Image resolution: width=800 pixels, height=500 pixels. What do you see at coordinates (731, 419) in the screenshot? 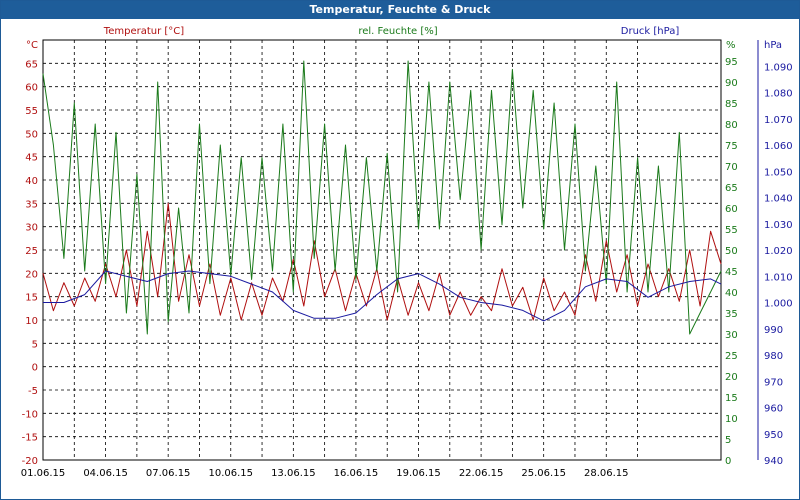
I see `humidity-tick-label: 10` at bounding box center [731, 419].